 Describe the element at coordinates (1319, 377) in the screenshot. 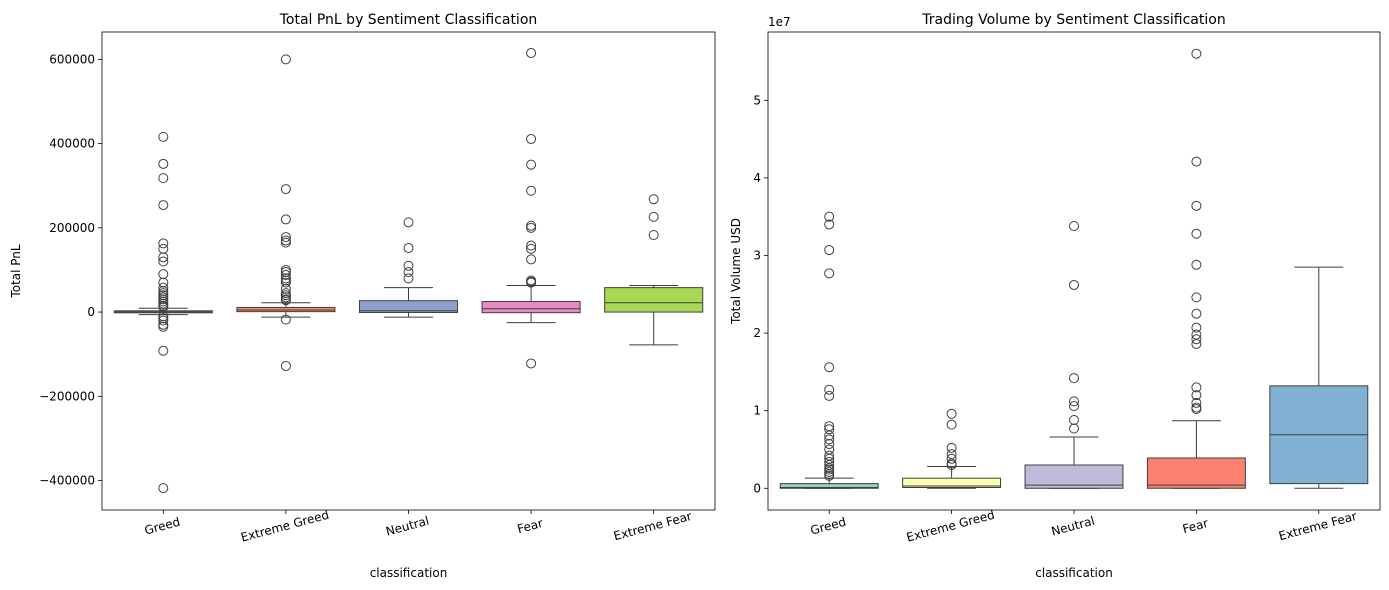

I see `volume-box-extreme-fear` at that location.